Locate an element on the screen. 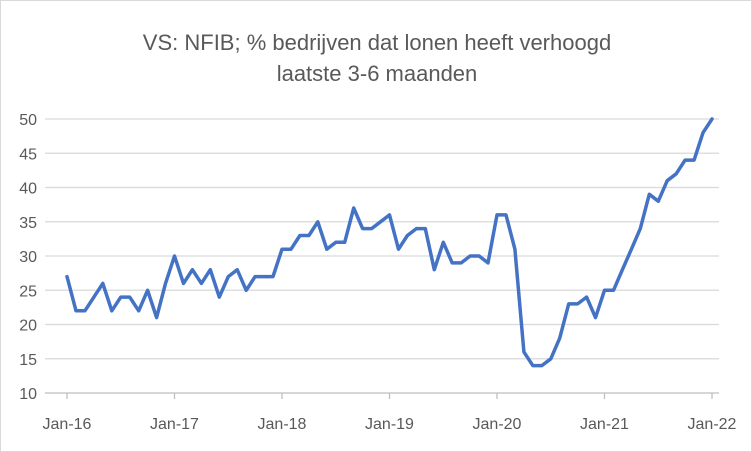  y-tick-label: 20 is located at coordinates (28, 326).